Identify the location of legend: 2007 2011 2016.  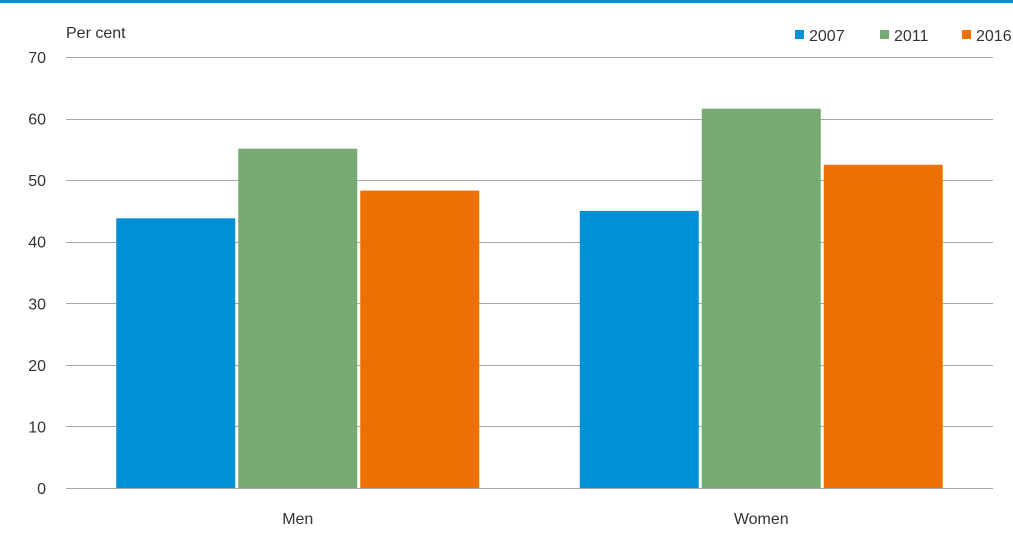
(903, 36).